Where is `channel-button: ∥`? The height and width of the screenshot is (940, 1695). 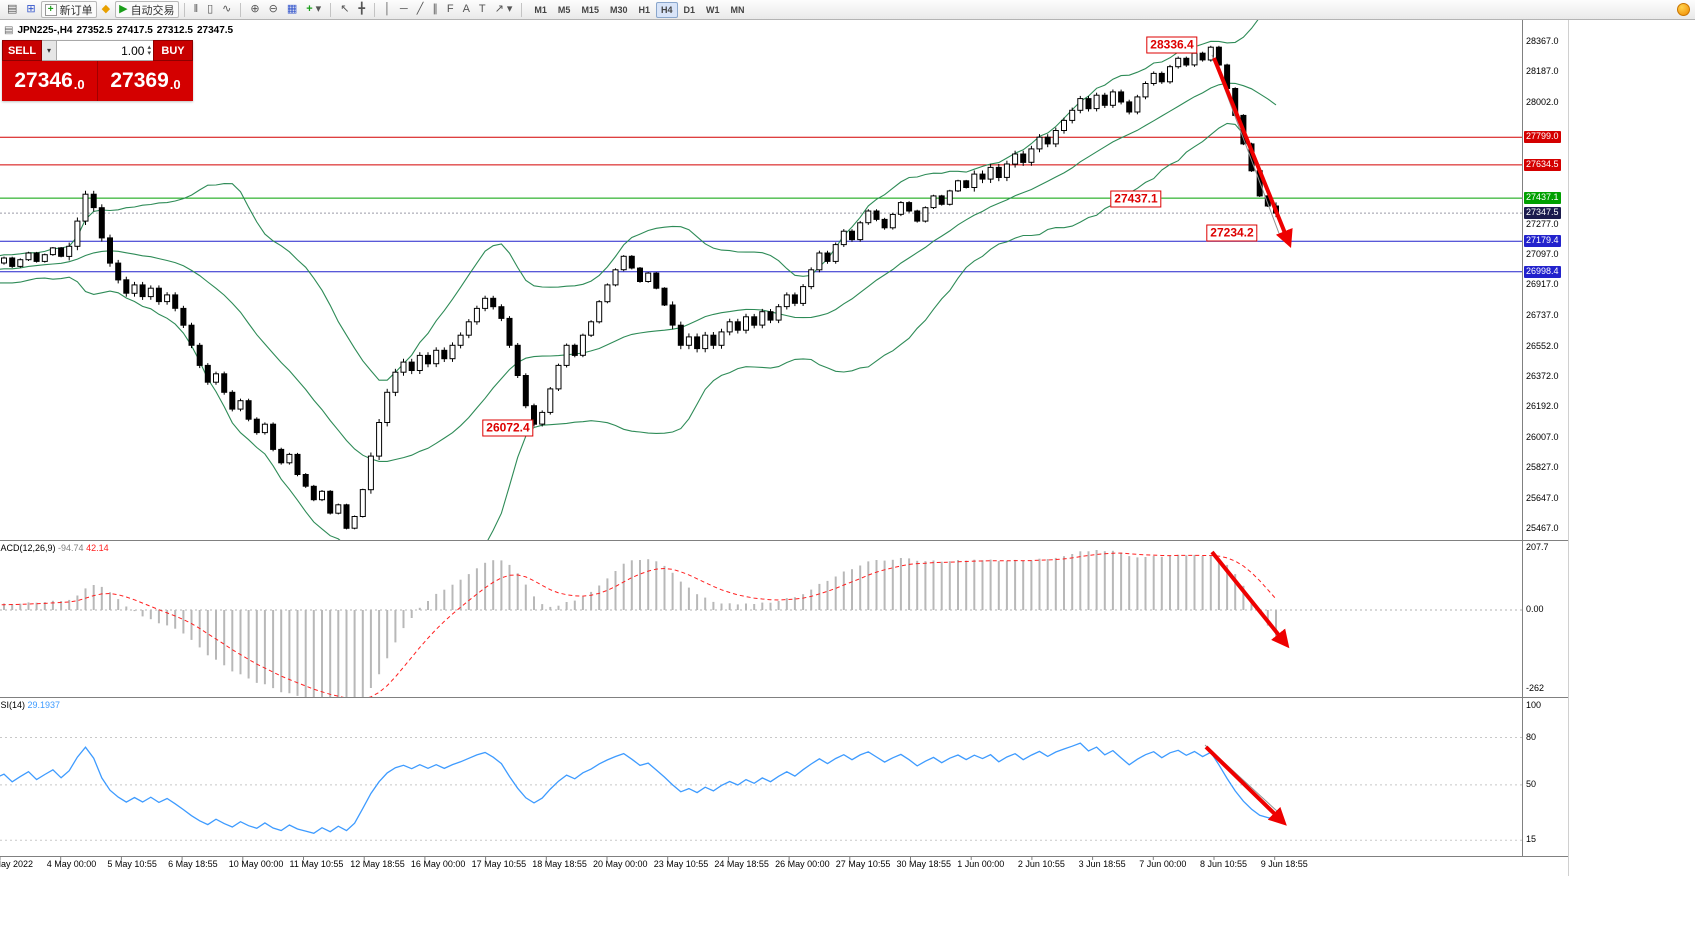 channel-button: ∥ is located at coordinates (435, 9).